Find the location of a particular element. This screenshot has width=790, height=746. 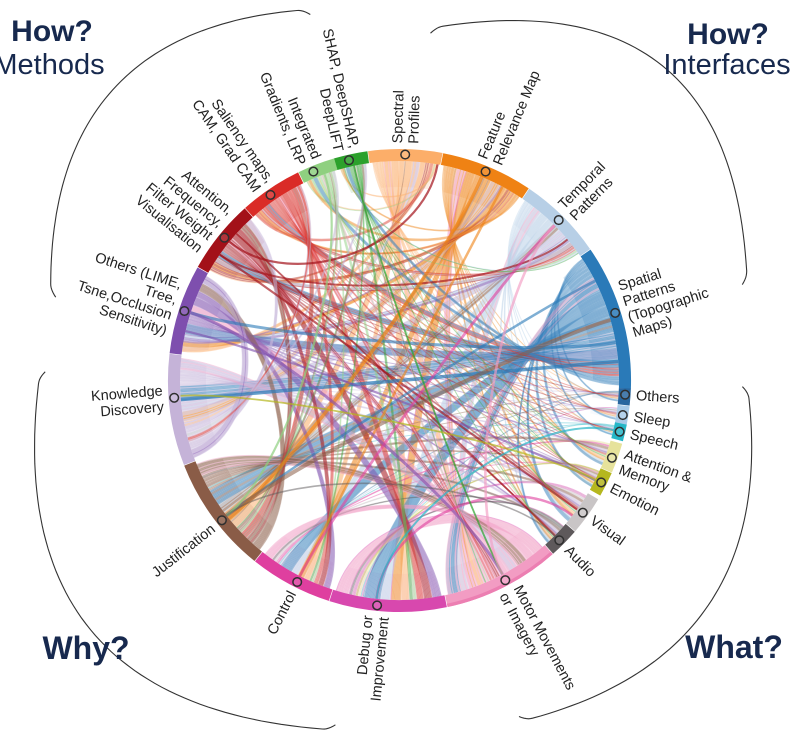

svg-text: Sleep is located at coordinates (651, 420).